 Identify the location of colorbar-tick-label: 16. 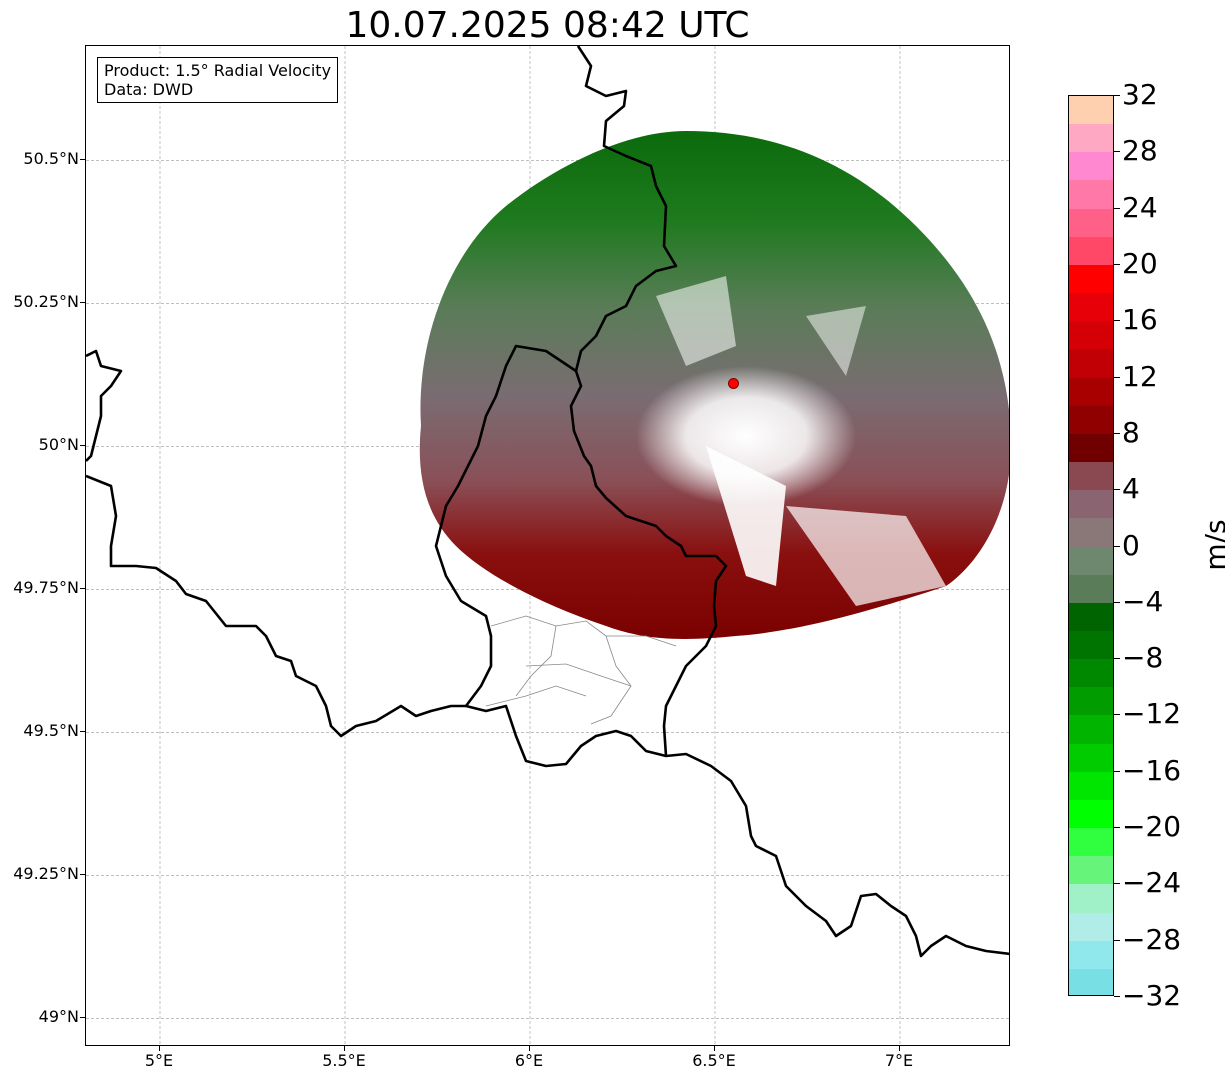
(1140, 320).